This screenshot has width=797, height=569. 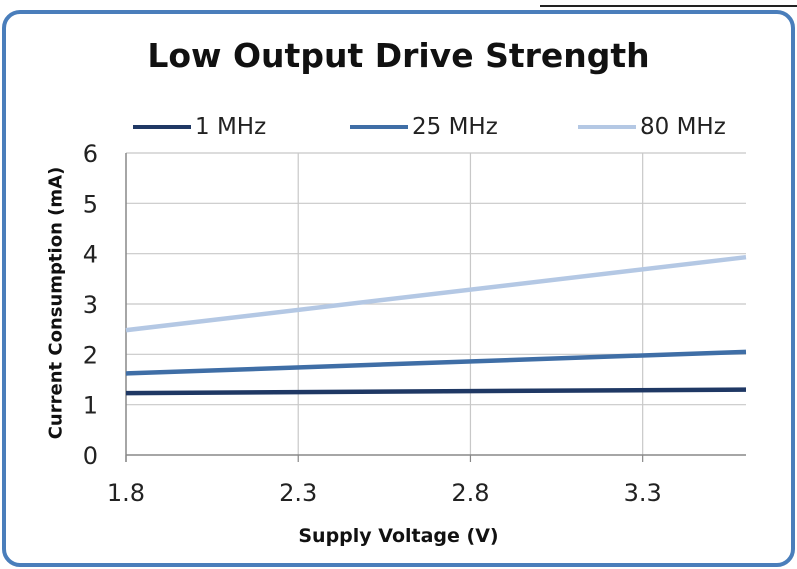 What do you see at coordinates (90, 406) in the screenshot?
I see `y-tick-label-1: 1` at bounding box center [90, 406].